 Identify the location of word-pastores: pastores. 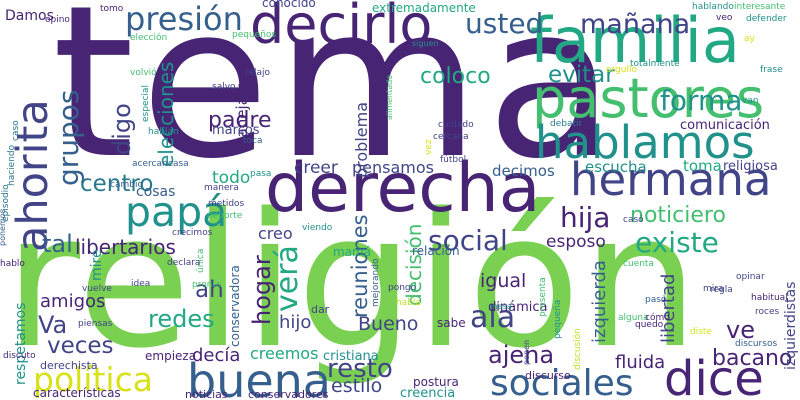
(648, 98).